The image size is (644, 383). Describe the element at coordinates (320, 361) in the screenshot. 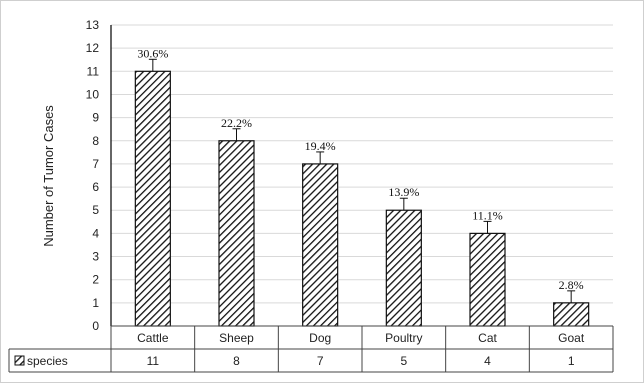

I see `table-value: 7` at that location.